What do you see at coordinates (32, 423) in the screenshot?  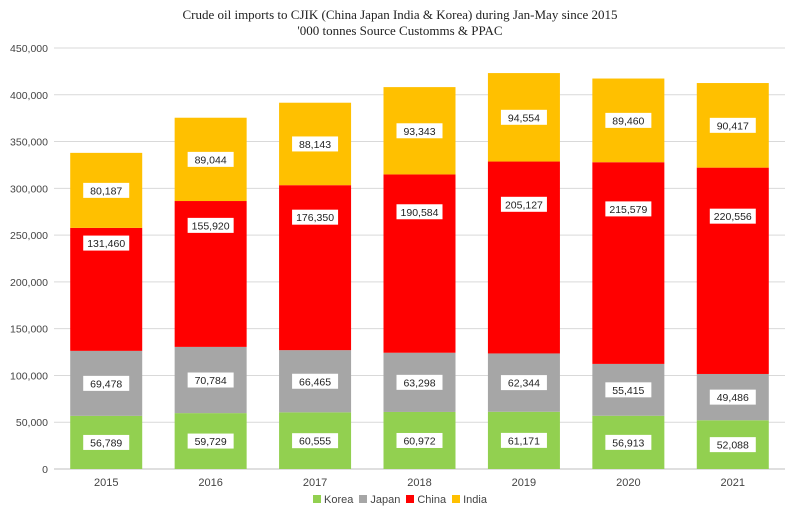 I see `y-tick-label: 50,000` at bounding box center [32, 423].